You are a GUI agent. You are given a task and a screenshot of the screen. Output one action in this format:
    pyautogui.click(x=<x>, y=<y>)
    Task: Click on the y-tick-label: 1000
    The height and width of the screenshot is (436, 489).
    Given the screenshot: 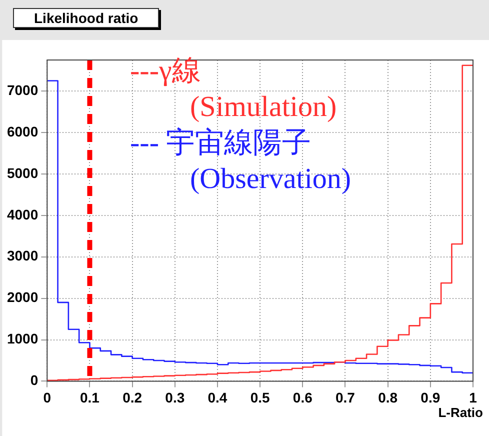 What is the action you would take?
    pyautogui.click(x=22, y=338)
    